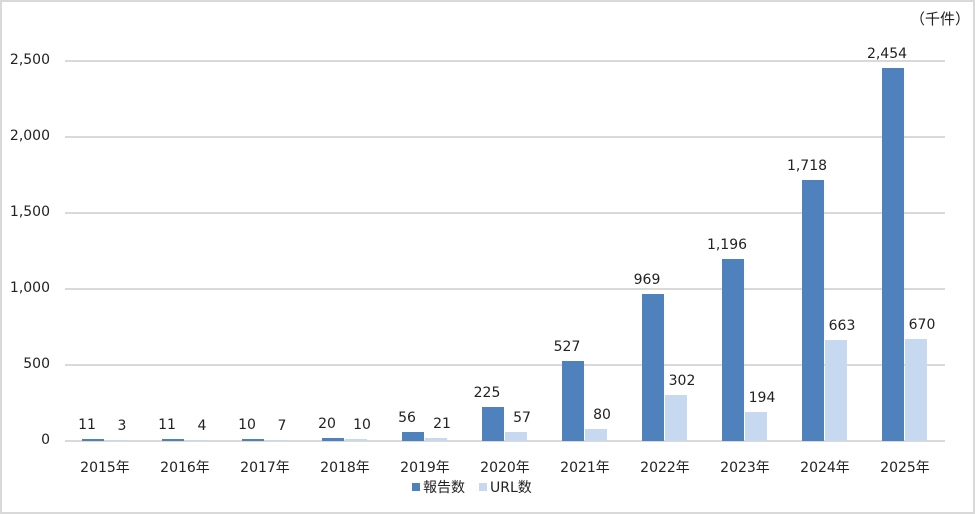 This screenshot has height=514, width=975. What do you see at coordinates (842, 326) in the screenshot?
I see `data-label: 663` at bounding box center [842, 326].